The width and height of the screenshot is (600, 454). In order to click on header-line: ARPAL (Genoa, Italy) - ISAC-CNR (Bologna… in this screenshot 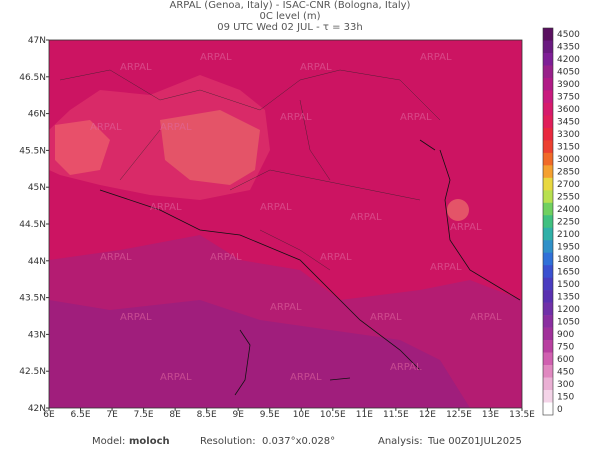, I will do `click(290, 5)`.